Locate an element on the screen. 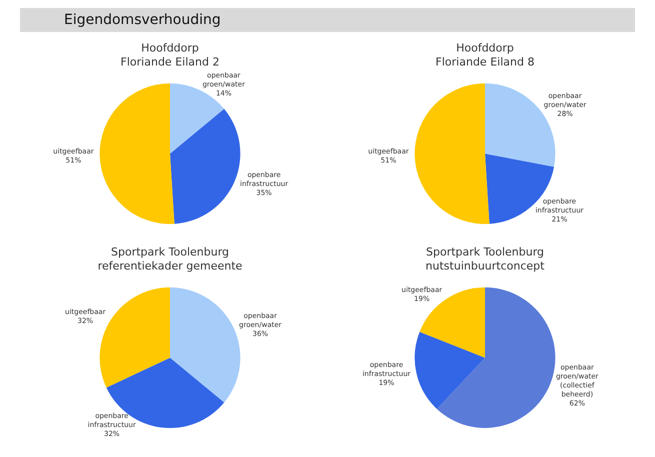 This screenshot has height=457, width=655. text: Eigendomsverhouding is located at coordinates (327, 20).